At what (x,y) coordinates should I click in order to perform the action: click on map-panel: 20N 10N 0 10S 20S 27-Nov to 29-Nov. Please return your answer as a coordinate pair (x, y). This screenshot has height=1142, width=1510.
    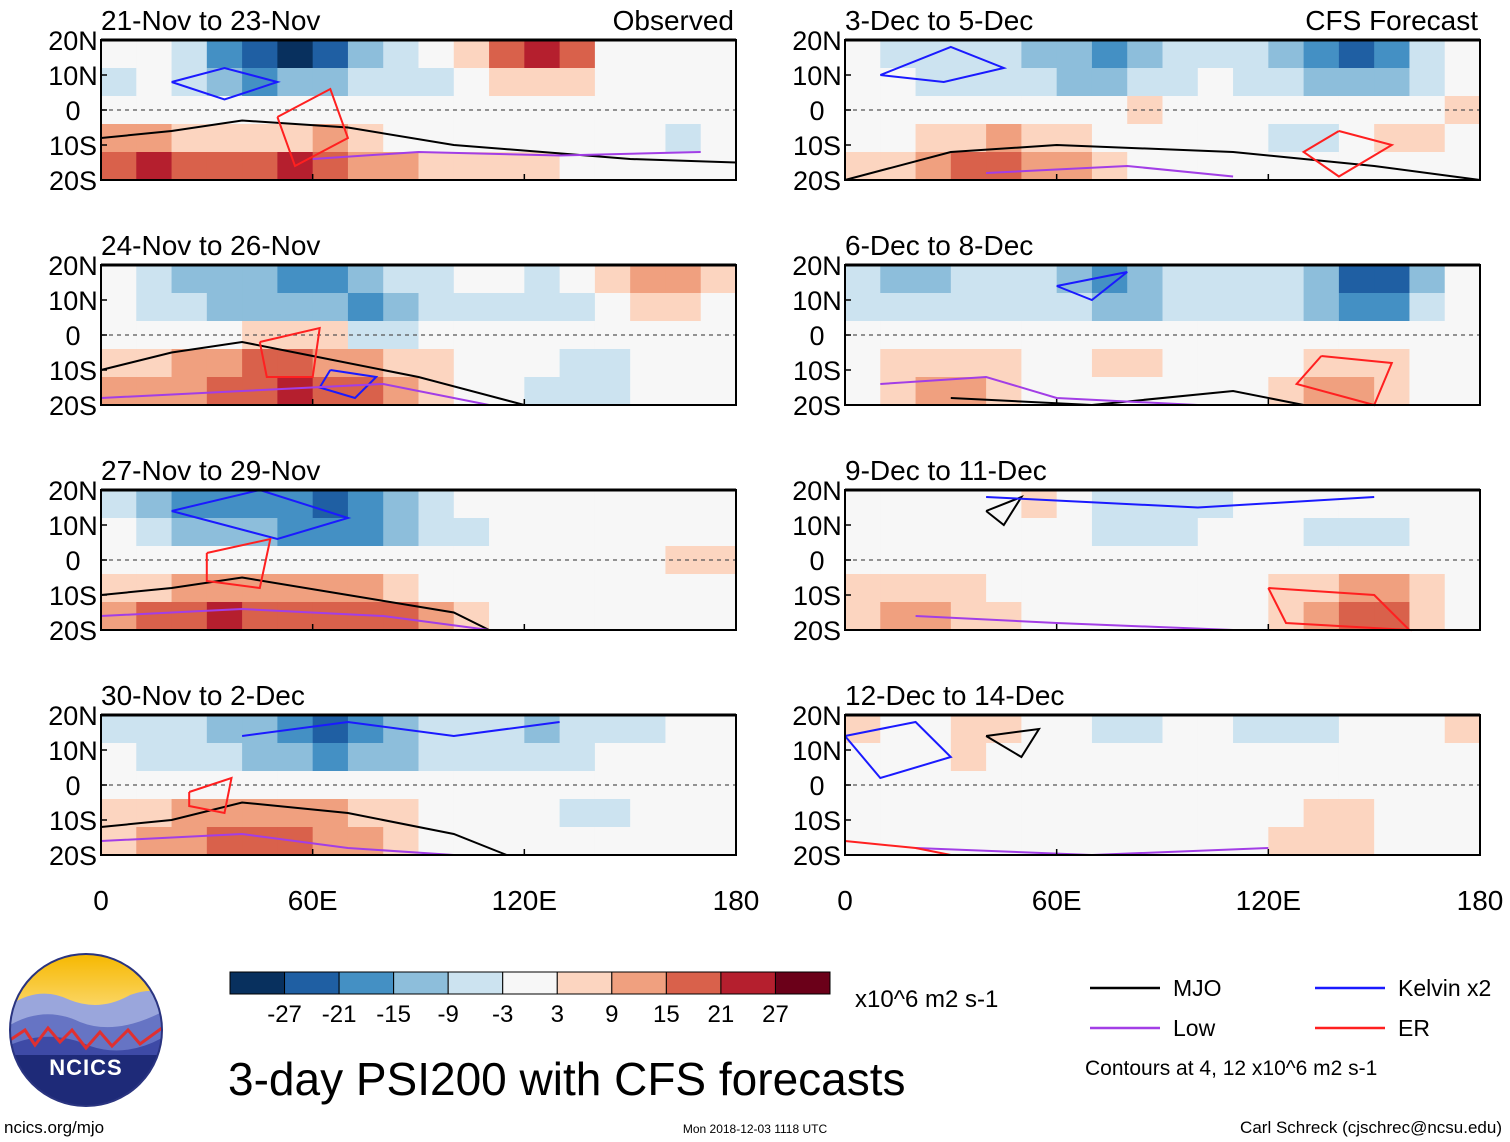
    Looking at the image, I should click on (392, 550).